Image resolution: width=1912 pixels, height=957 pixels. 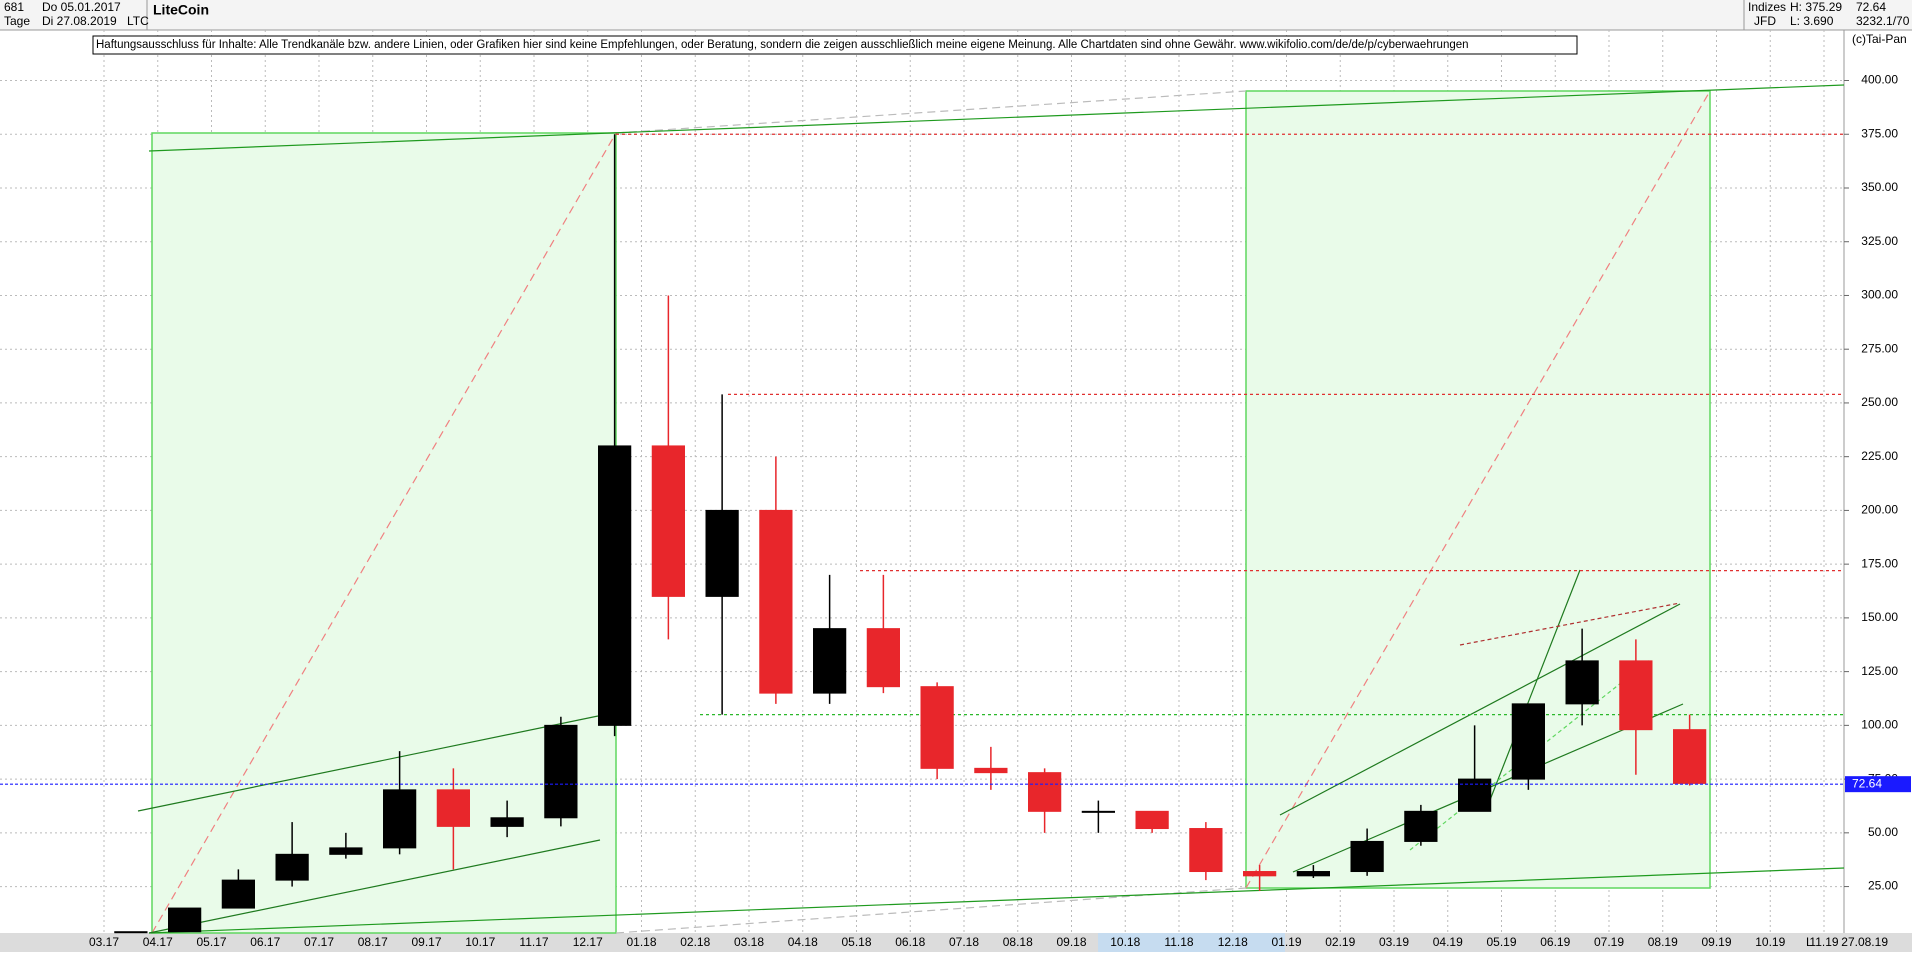 What do you see at coordinates (641, 942) in the screenshot?
I see `x-tick-label: 01.18` at bounding box center [641, 942].